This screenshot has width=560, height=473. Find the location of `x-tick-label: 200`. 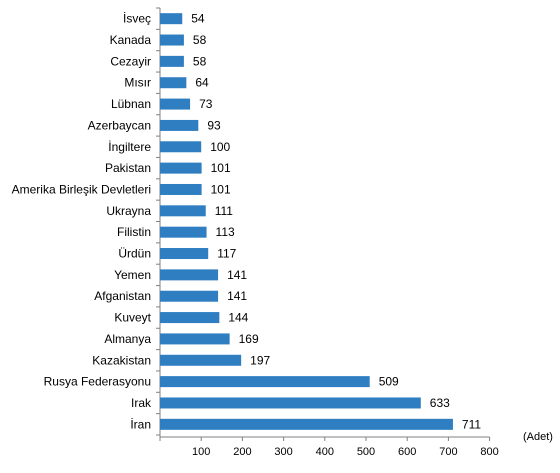

x-tick-label: 200 is located at coordinates (242, 452).